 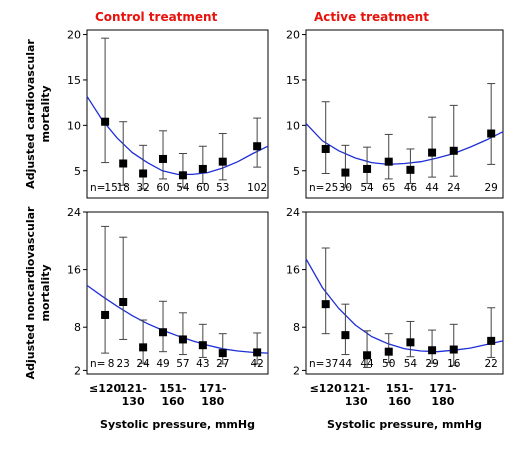 I want to click on n-count: 37, so click(x=331, y=364).